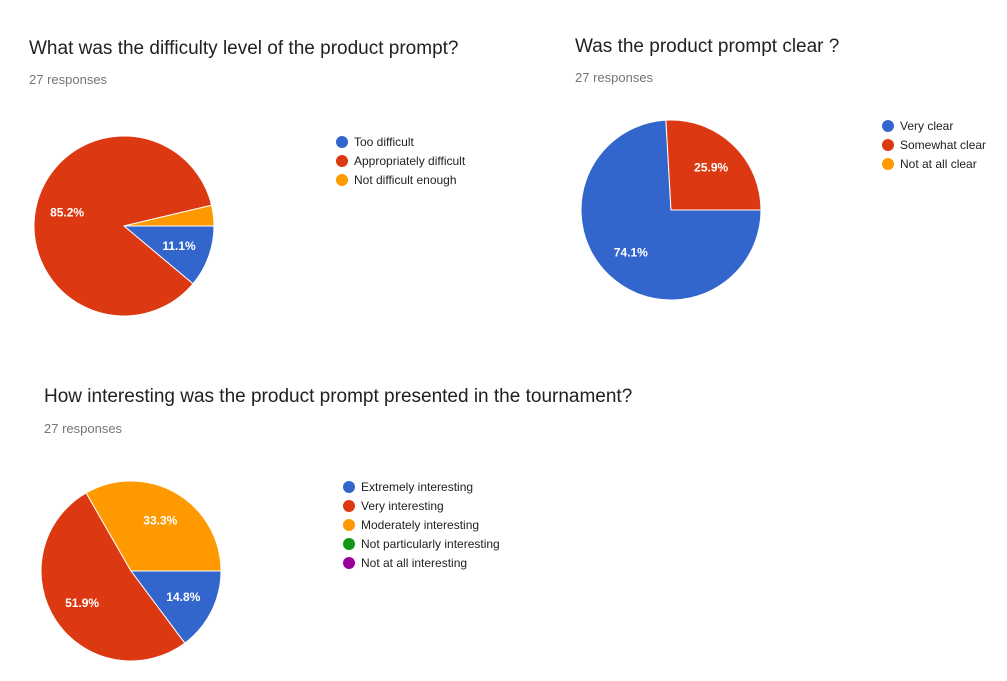 Image resolution: width=1007 pixels, height=681 pixels. I want to click on legend-item-somewhat-clear: Somewhat clear, so click(934, 144).